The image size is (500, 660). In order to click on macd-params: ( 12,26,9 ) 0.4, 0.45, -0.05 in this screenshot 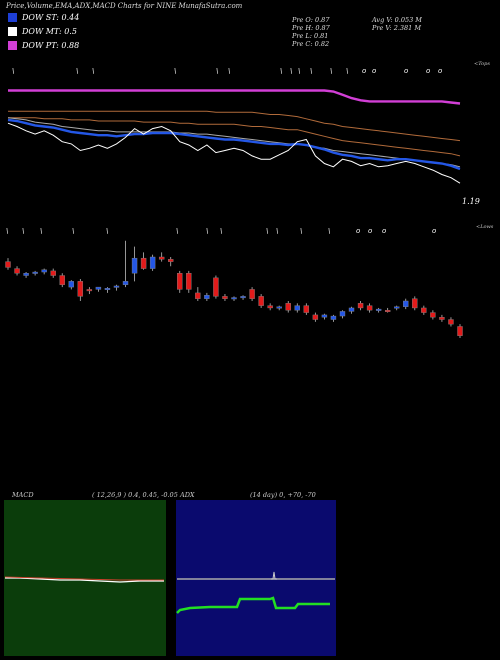, I will do `click(135, 495)`.